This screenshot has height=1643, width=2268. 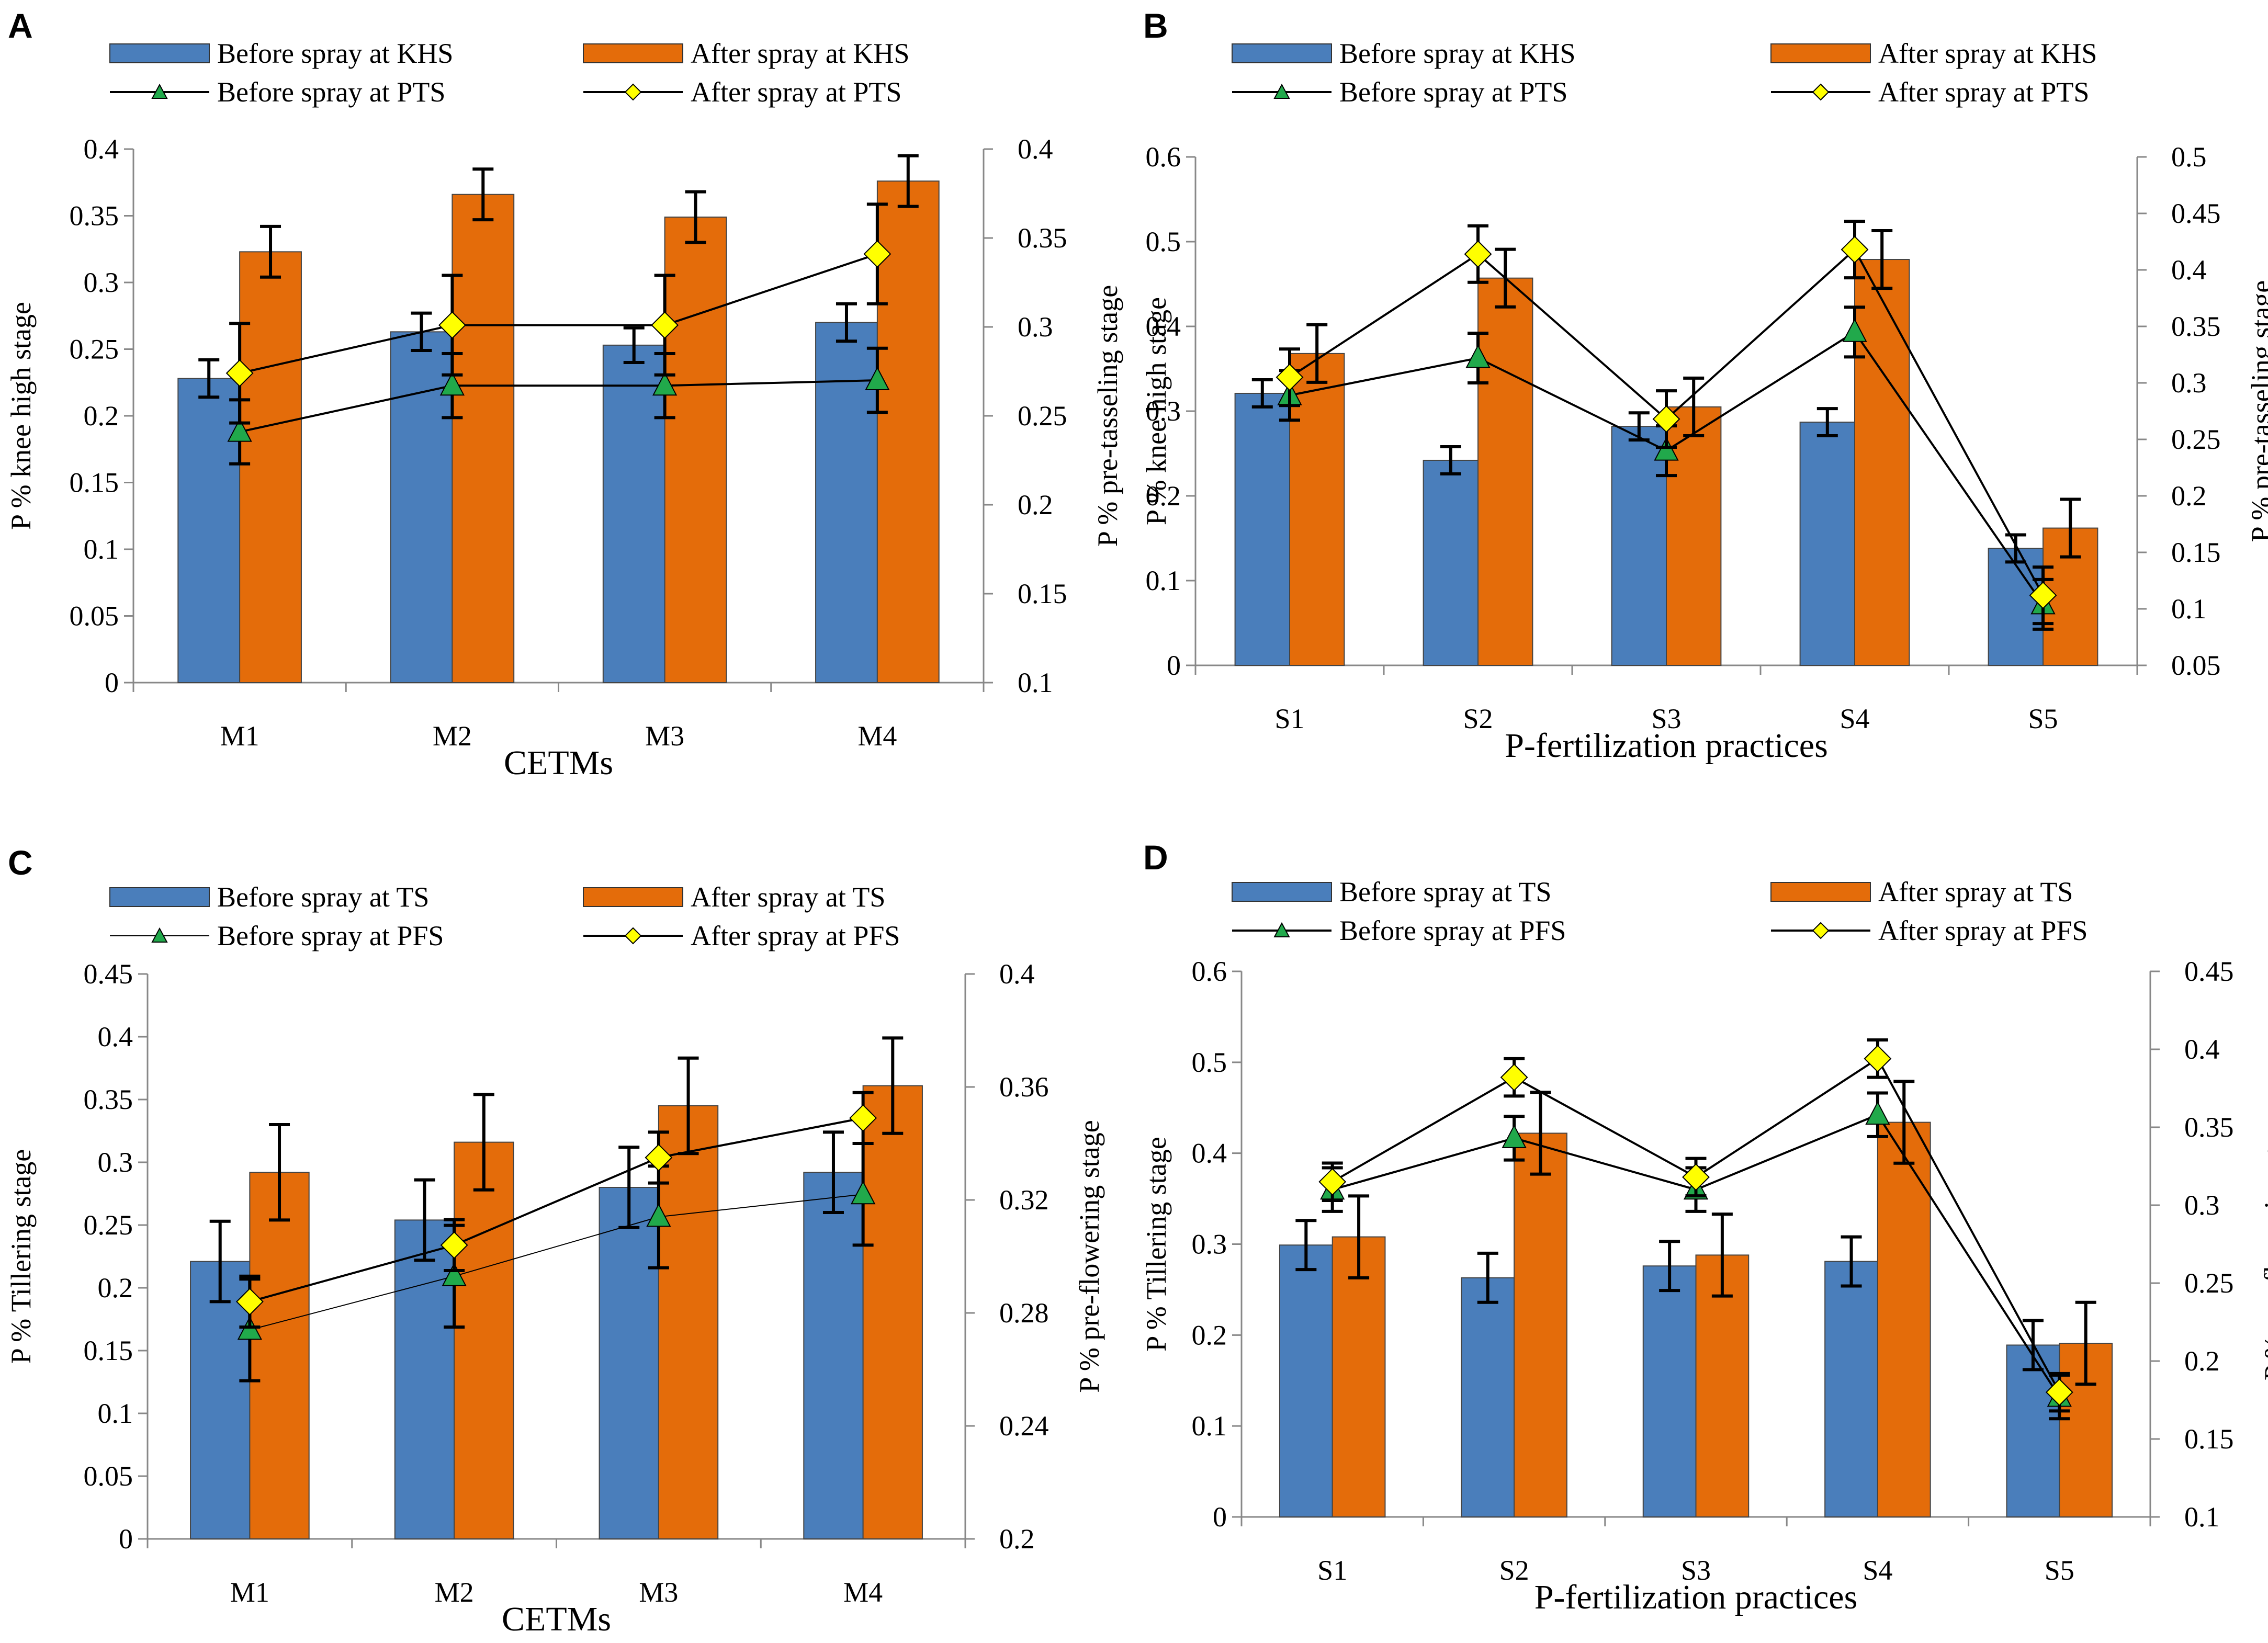 What do you see at coordinates (1478, 719) in the screenshot?
I see `x-tick-label: S2` at bounding box center [1478, 719].